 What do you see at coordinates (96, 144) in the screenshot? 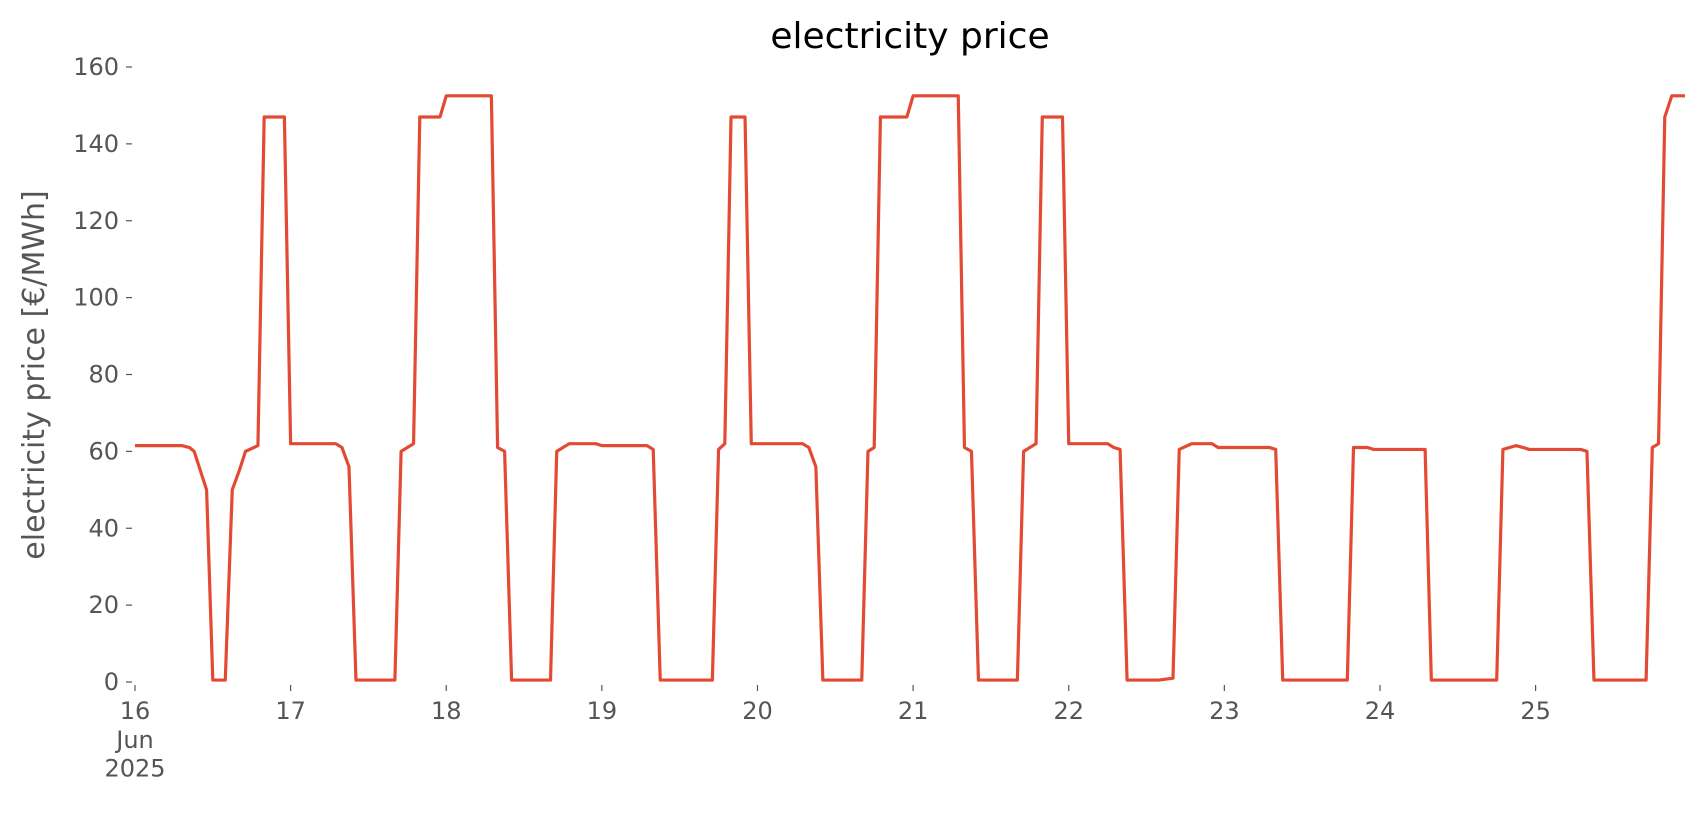
I see `y-tick-label: 140` at bounding box center [96, 144].